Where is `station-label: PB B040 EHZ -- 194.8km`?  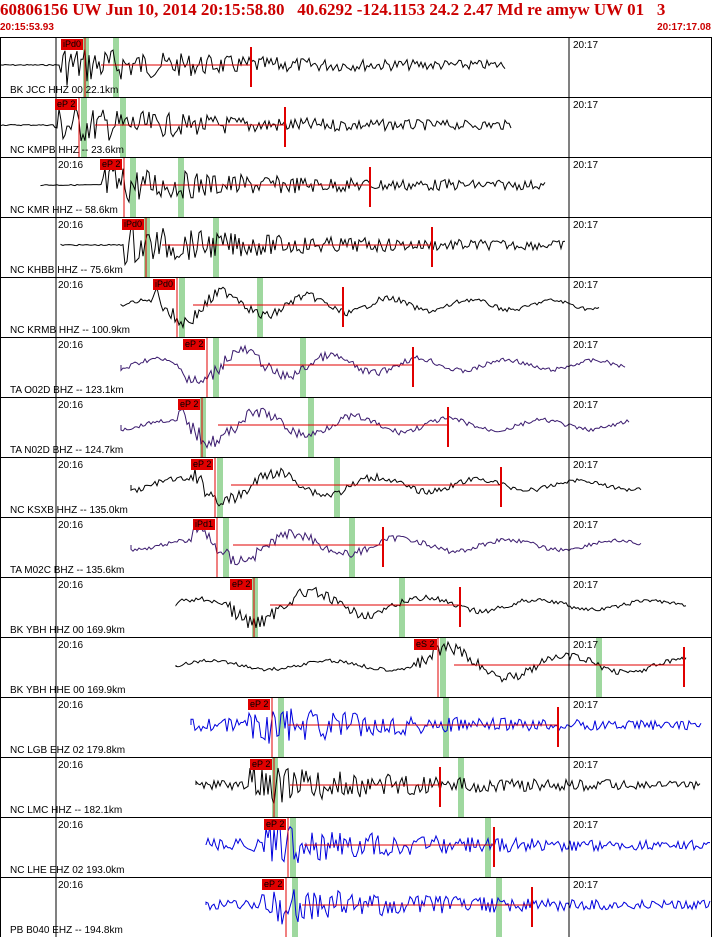 station-label: PB B040 EHZ -- 194.8km is located at coordinates (66, 930).